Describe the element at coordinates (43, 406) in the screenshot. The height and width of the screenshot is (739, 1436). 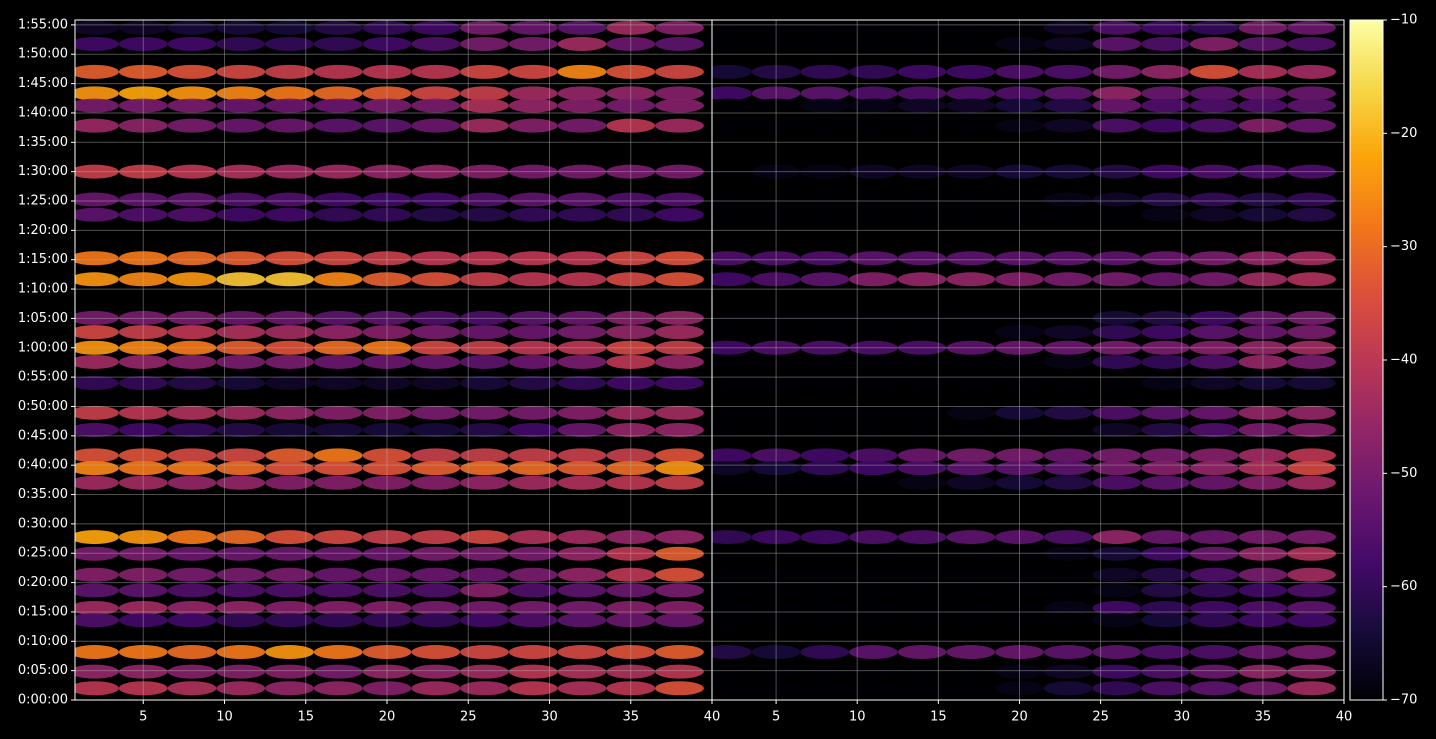
I see `y-tick-label: 0:50:00` at that location.